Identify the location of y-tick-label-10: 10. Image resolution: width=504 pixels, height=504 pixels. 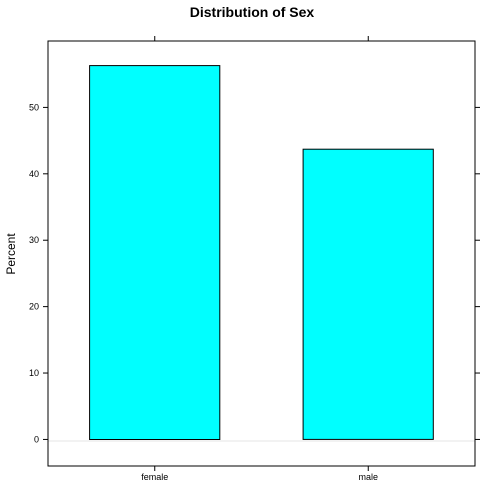
(34, 373).